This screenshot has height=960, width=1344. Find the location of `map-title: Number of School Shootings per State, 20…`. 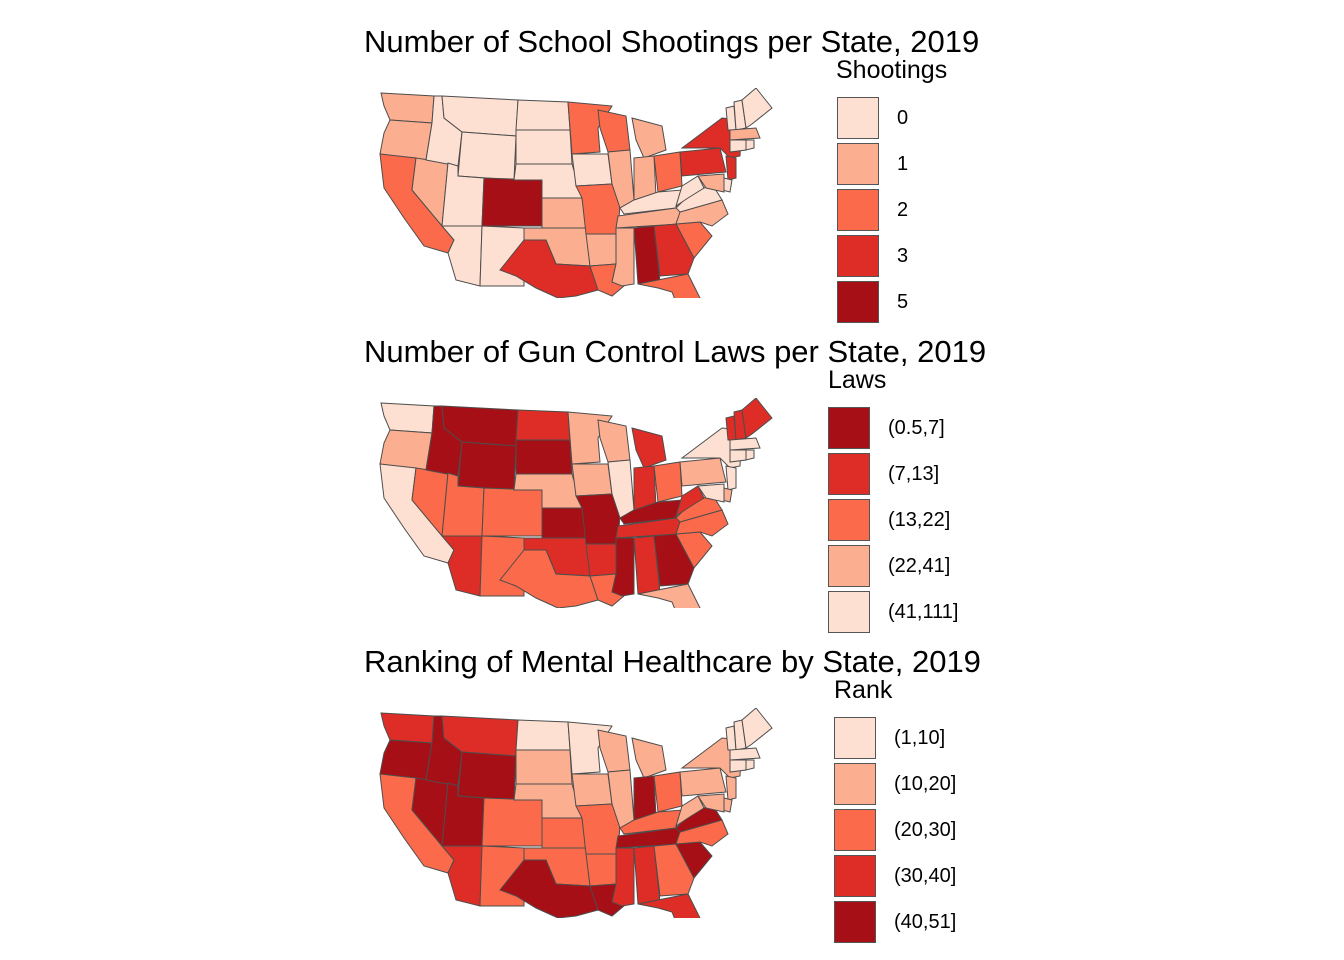

map-title: Number of School Shootings per State, 20… is located at coordinates (672, 41).